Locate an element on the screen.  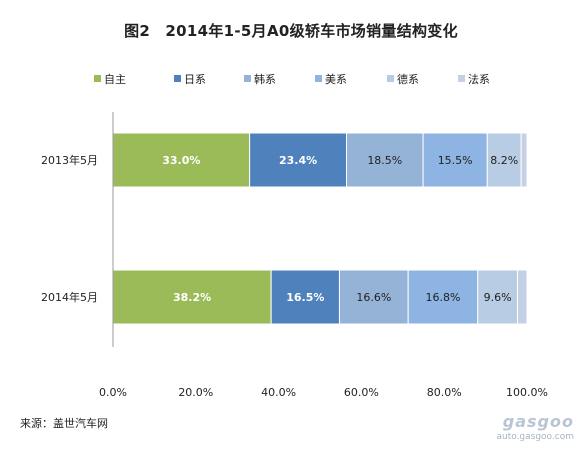
x-tick-label: 40.0% is located at coordinates (278, 392).